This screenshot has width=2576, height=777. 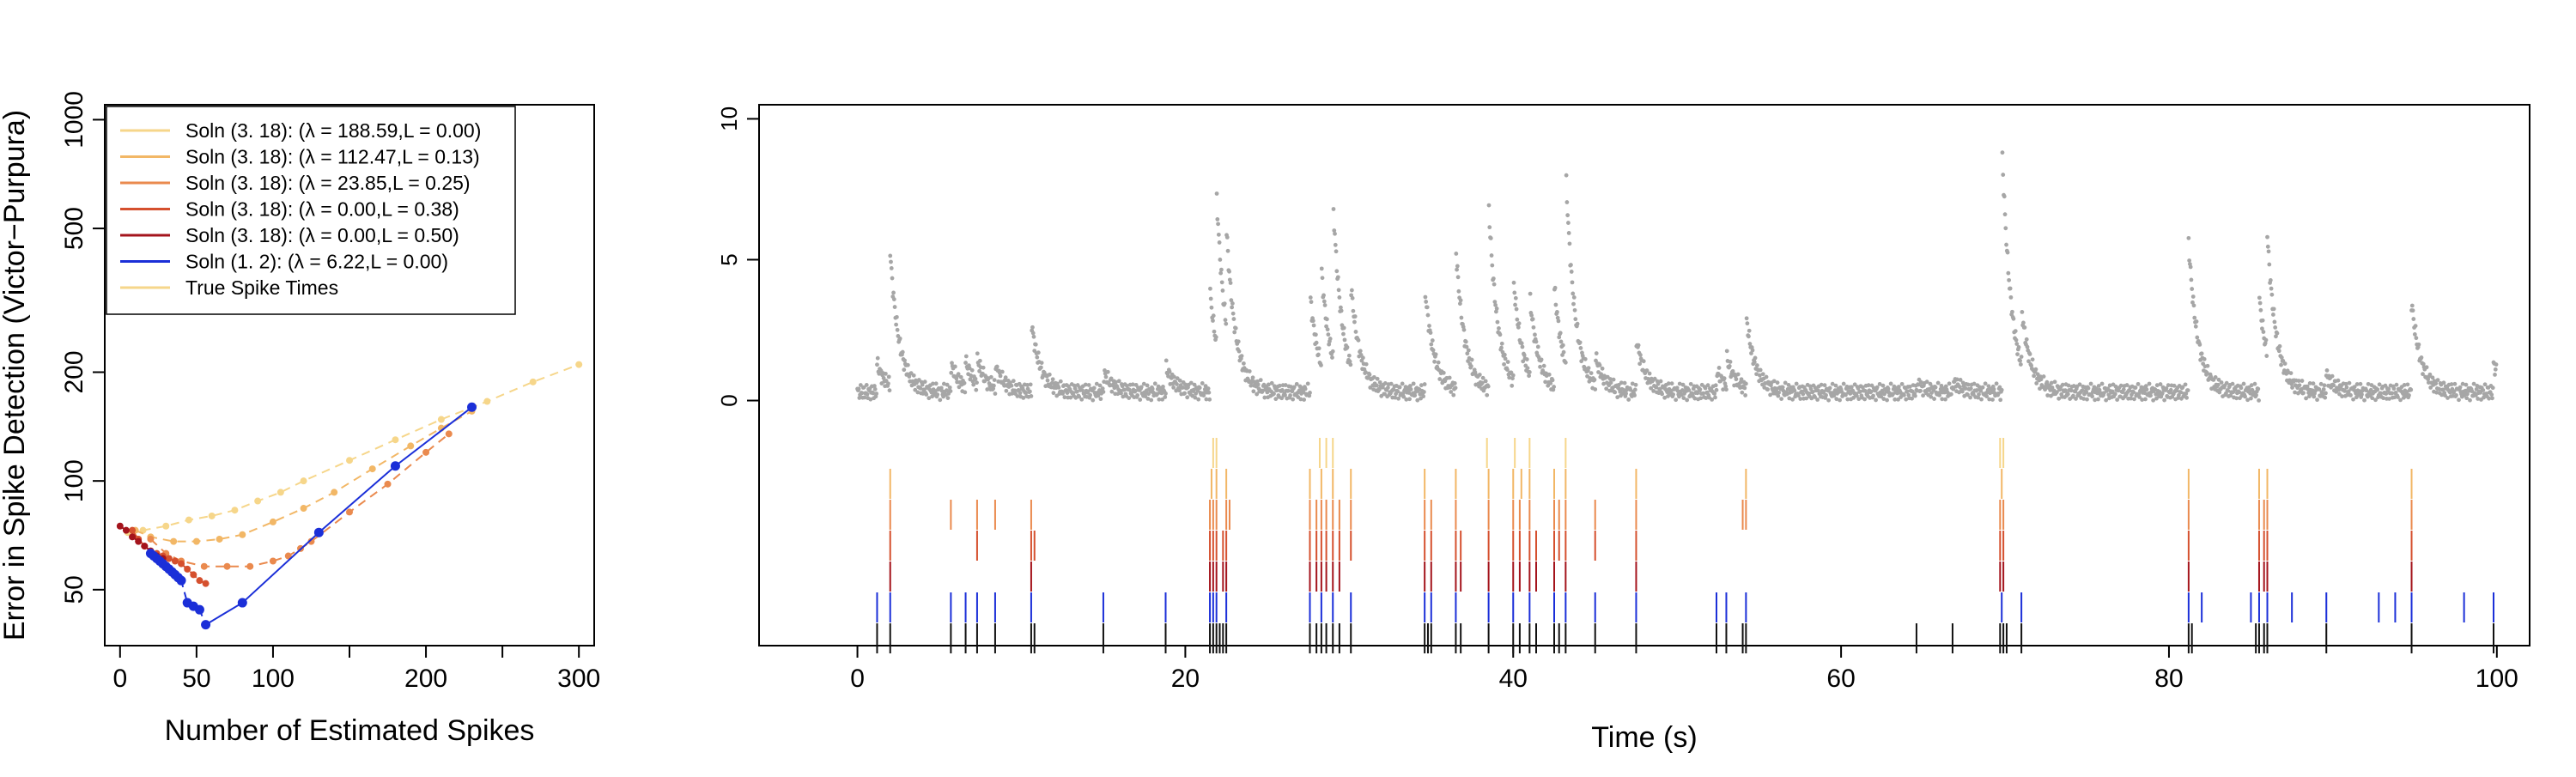 I want to click on right-x-tick-label: 100, so click(x=2497, y=679).